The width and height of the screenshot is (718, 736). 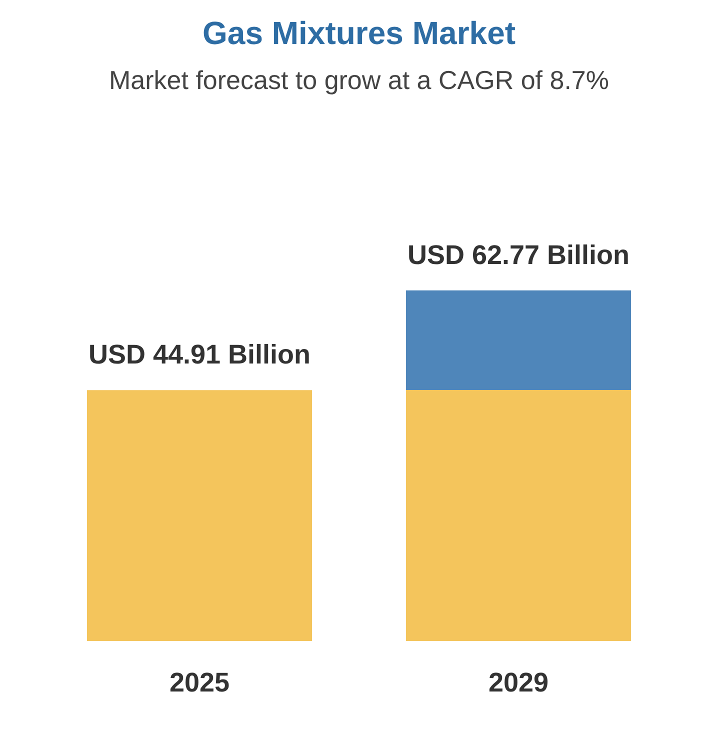 What do you see at coordinates (518, 255) in the screenshot?
I see `data-label: USD 62.77 Billion` at bounding box center [518, 255].